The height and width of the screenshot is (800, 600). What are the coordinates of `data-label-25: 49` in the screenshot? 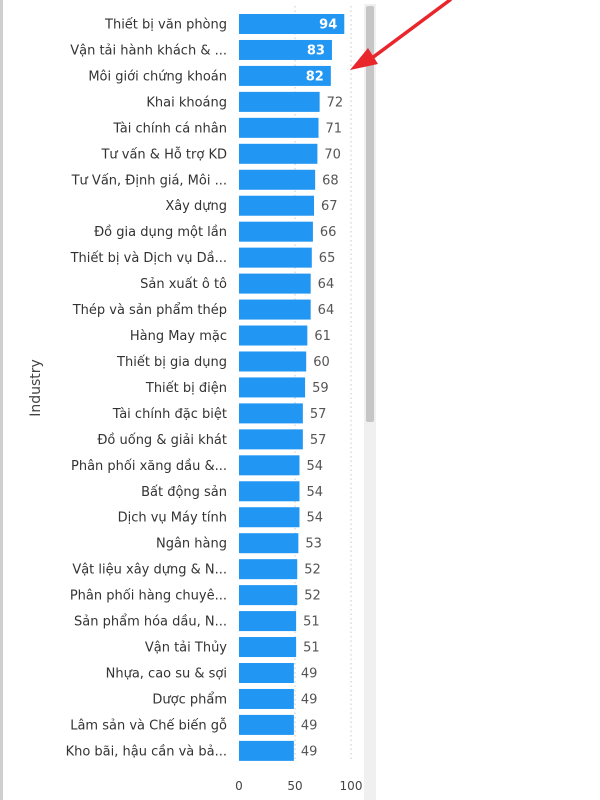 It's located at (309, 674).